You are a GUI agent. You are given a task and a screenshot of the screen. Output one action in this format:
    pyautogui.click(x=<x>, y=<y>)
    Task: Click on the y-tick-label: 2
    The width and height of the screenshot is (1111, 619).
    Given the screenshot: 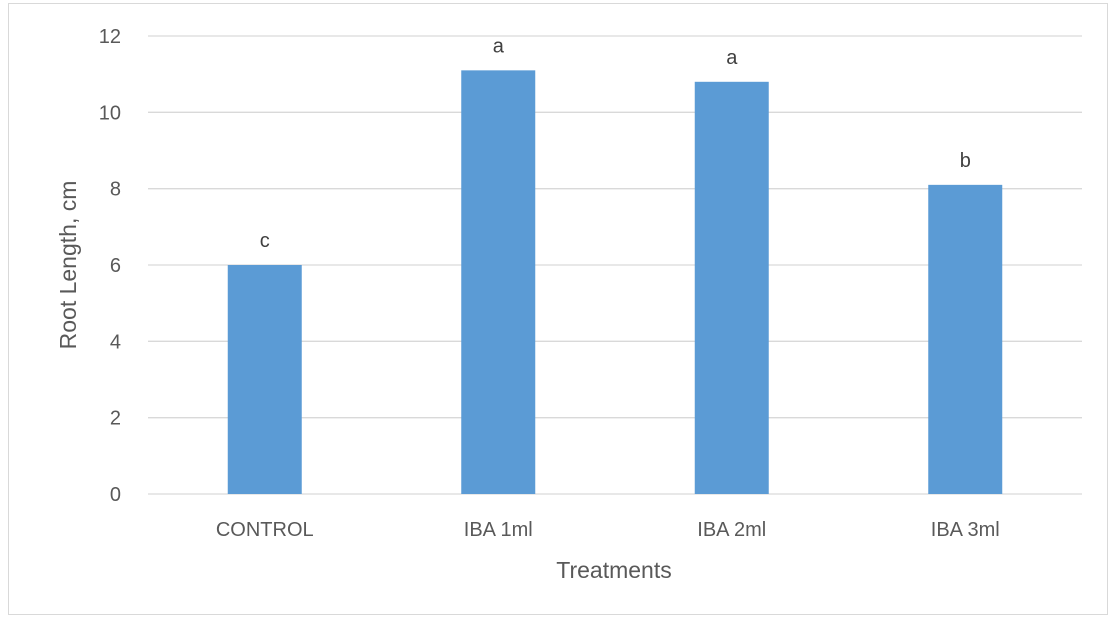 What is the action you would take?
    pyautogui.click(x=115, y=419)
    